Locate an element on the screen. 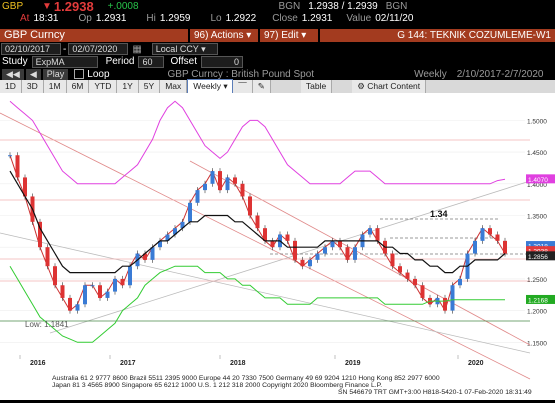 The height and width of the screenshot is (403, 555). period-ytd: YTD is located at coordinates (103, 86).